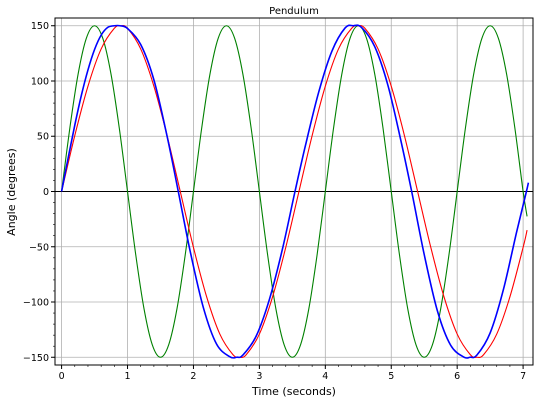  What do you see at coordinates (293, 391) in the screenshot?
I see `x-axis-label: Time (seconds)` at bounding box center [293, 391].